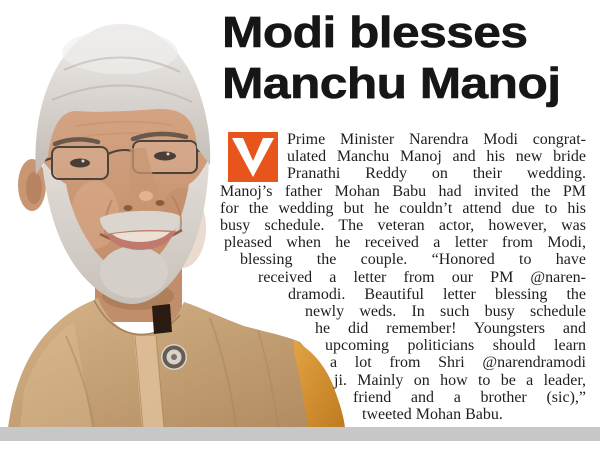 Image resolution: width=600 pixels, height=450 pixels. What do you see at coordinates (437, 294) in the screenshot?
I see `body-line: dramodi. Beautiful letter blessing the` at bounding box center [437, 294].